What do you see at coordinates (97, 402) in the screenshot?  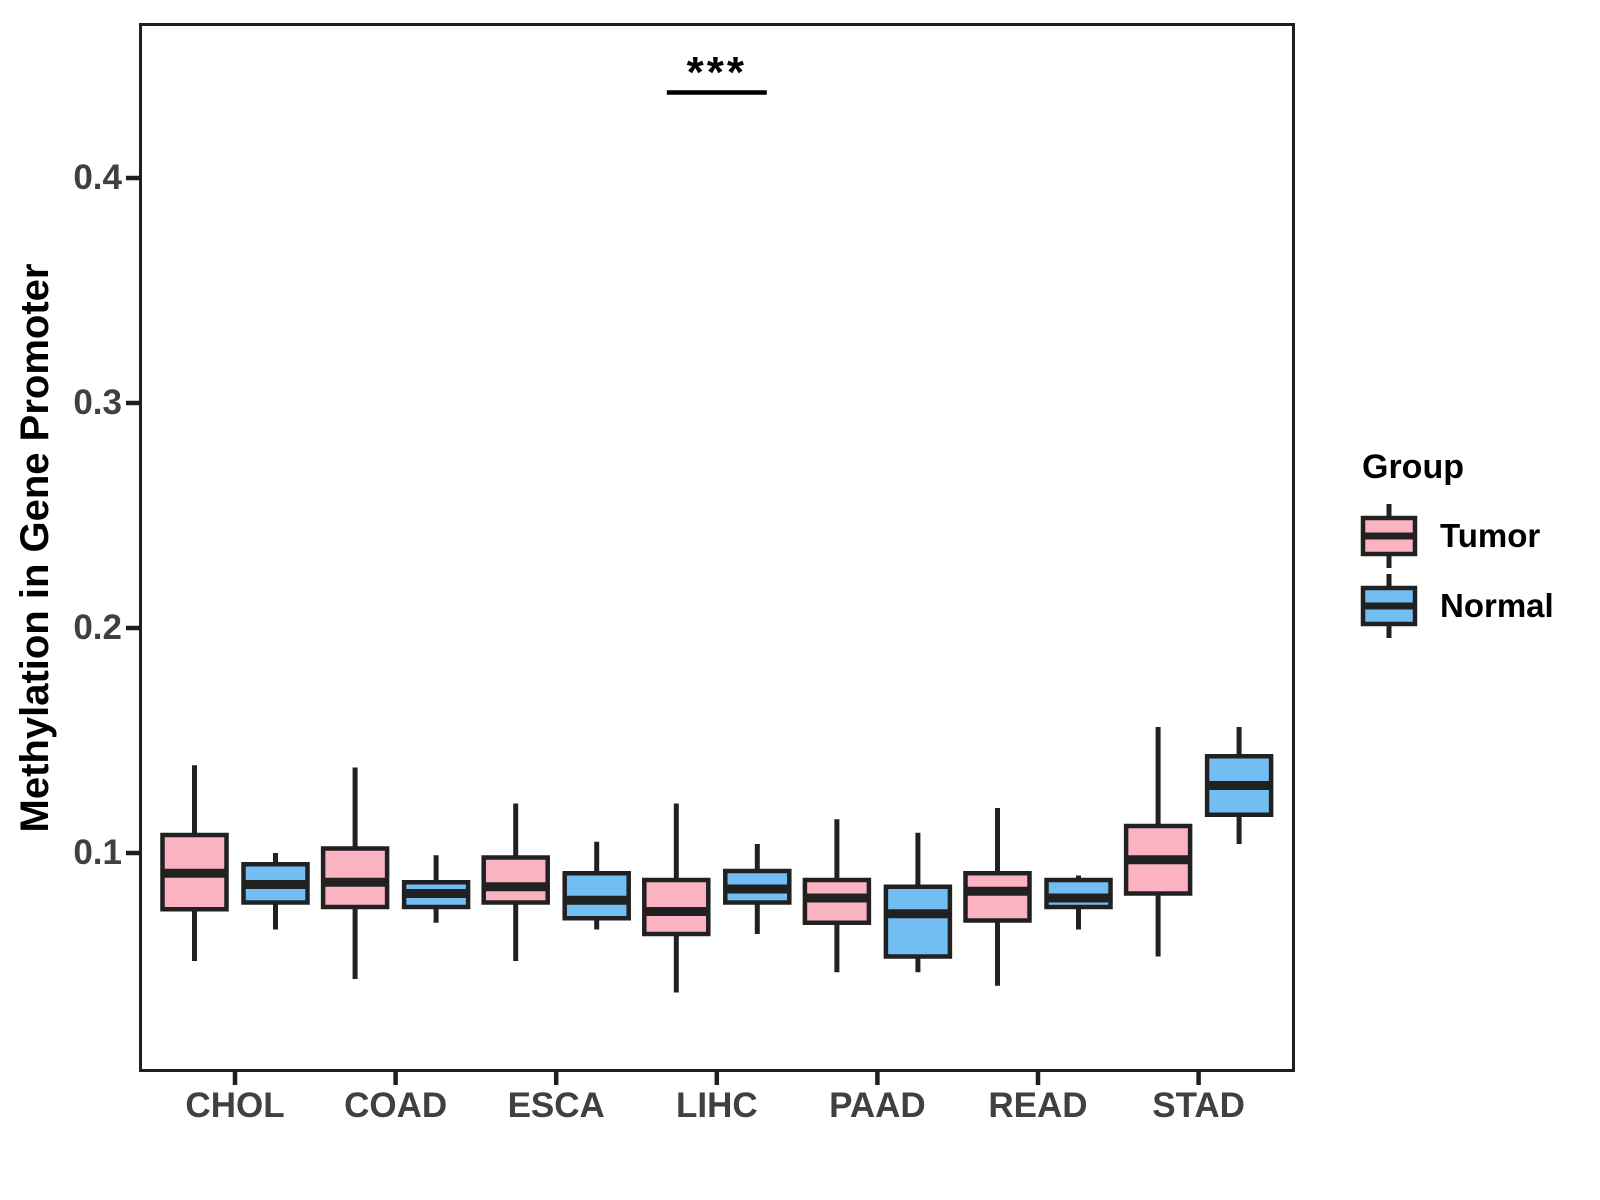 I see `y-tick-label: 0.3` at bounding box center [97, 402].